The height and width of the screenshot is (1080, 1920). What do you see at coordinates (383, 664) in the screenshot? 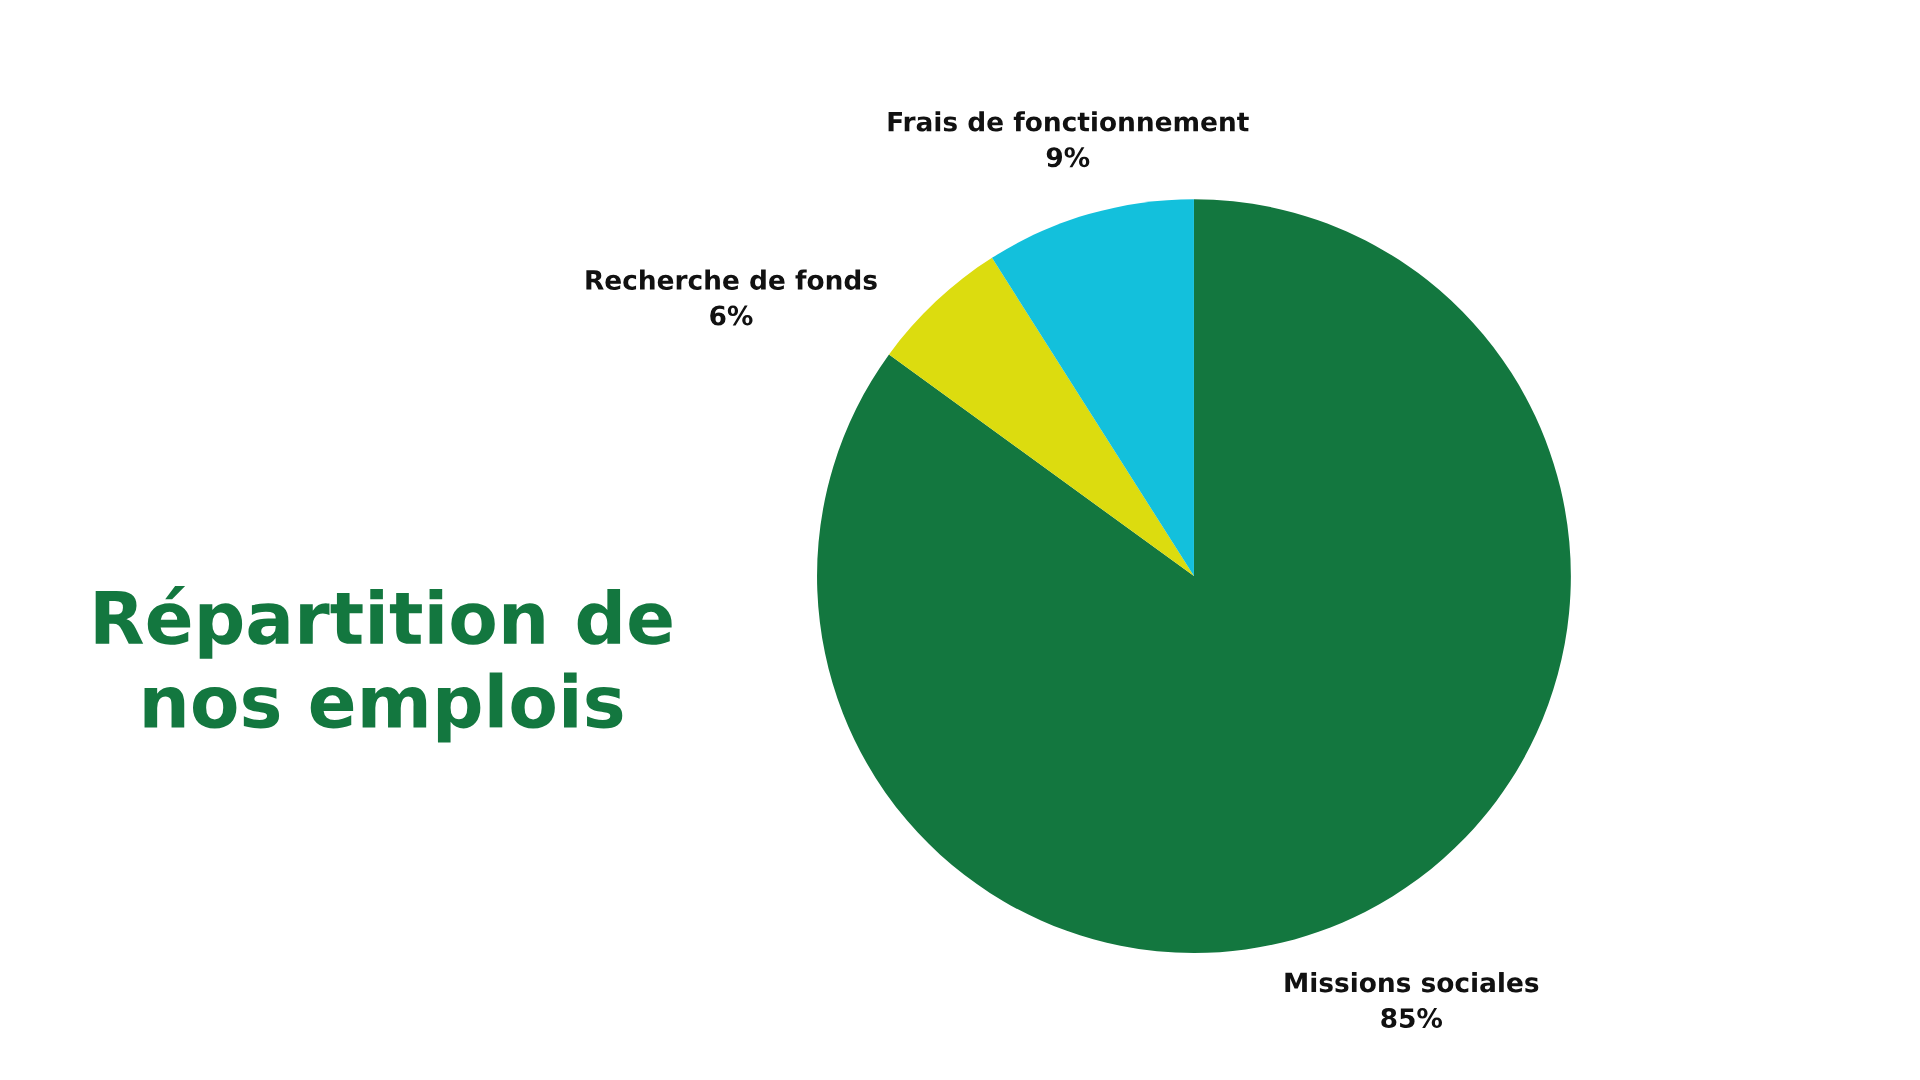
I see `text: Répartition de nos emplois` at bounding box center [383, 664].